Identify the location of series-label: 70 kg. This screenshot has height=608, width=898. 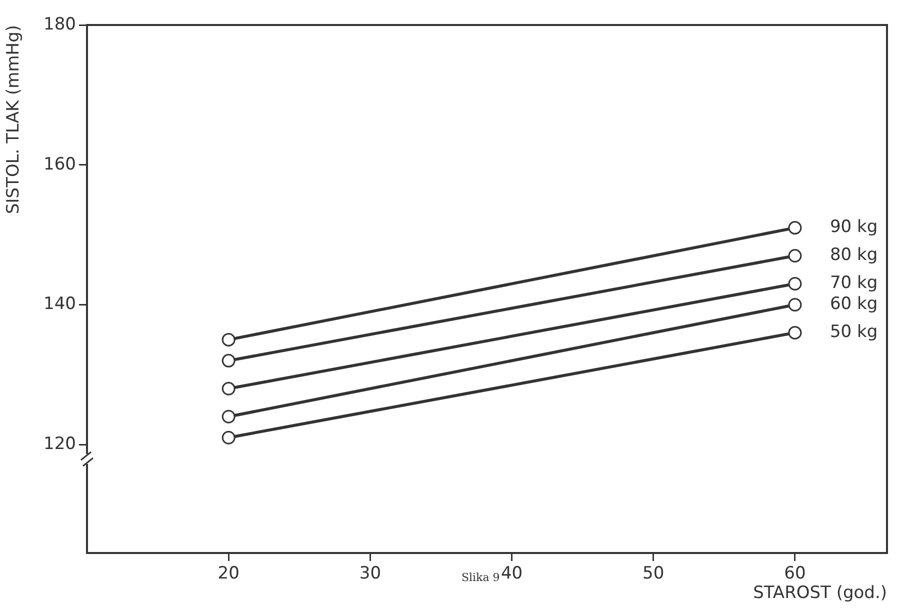
(854, 283).